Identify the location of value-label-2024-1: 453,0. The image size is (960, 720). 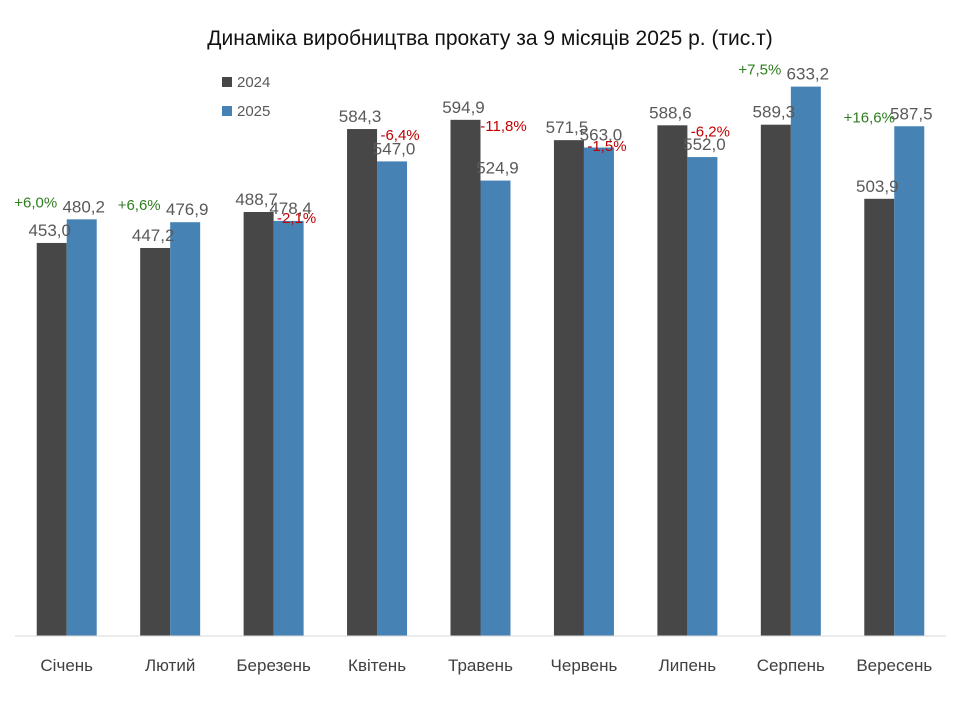
(49, 230).